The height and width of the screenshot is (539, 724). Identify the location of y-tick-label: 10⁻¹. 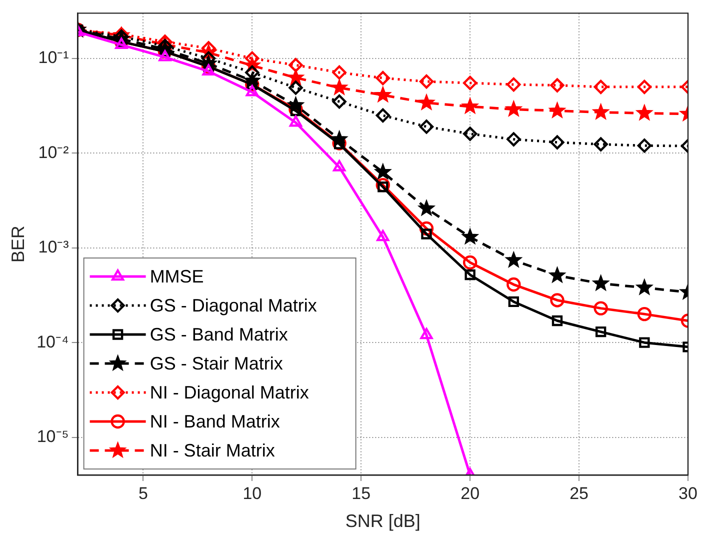
(54, 58).